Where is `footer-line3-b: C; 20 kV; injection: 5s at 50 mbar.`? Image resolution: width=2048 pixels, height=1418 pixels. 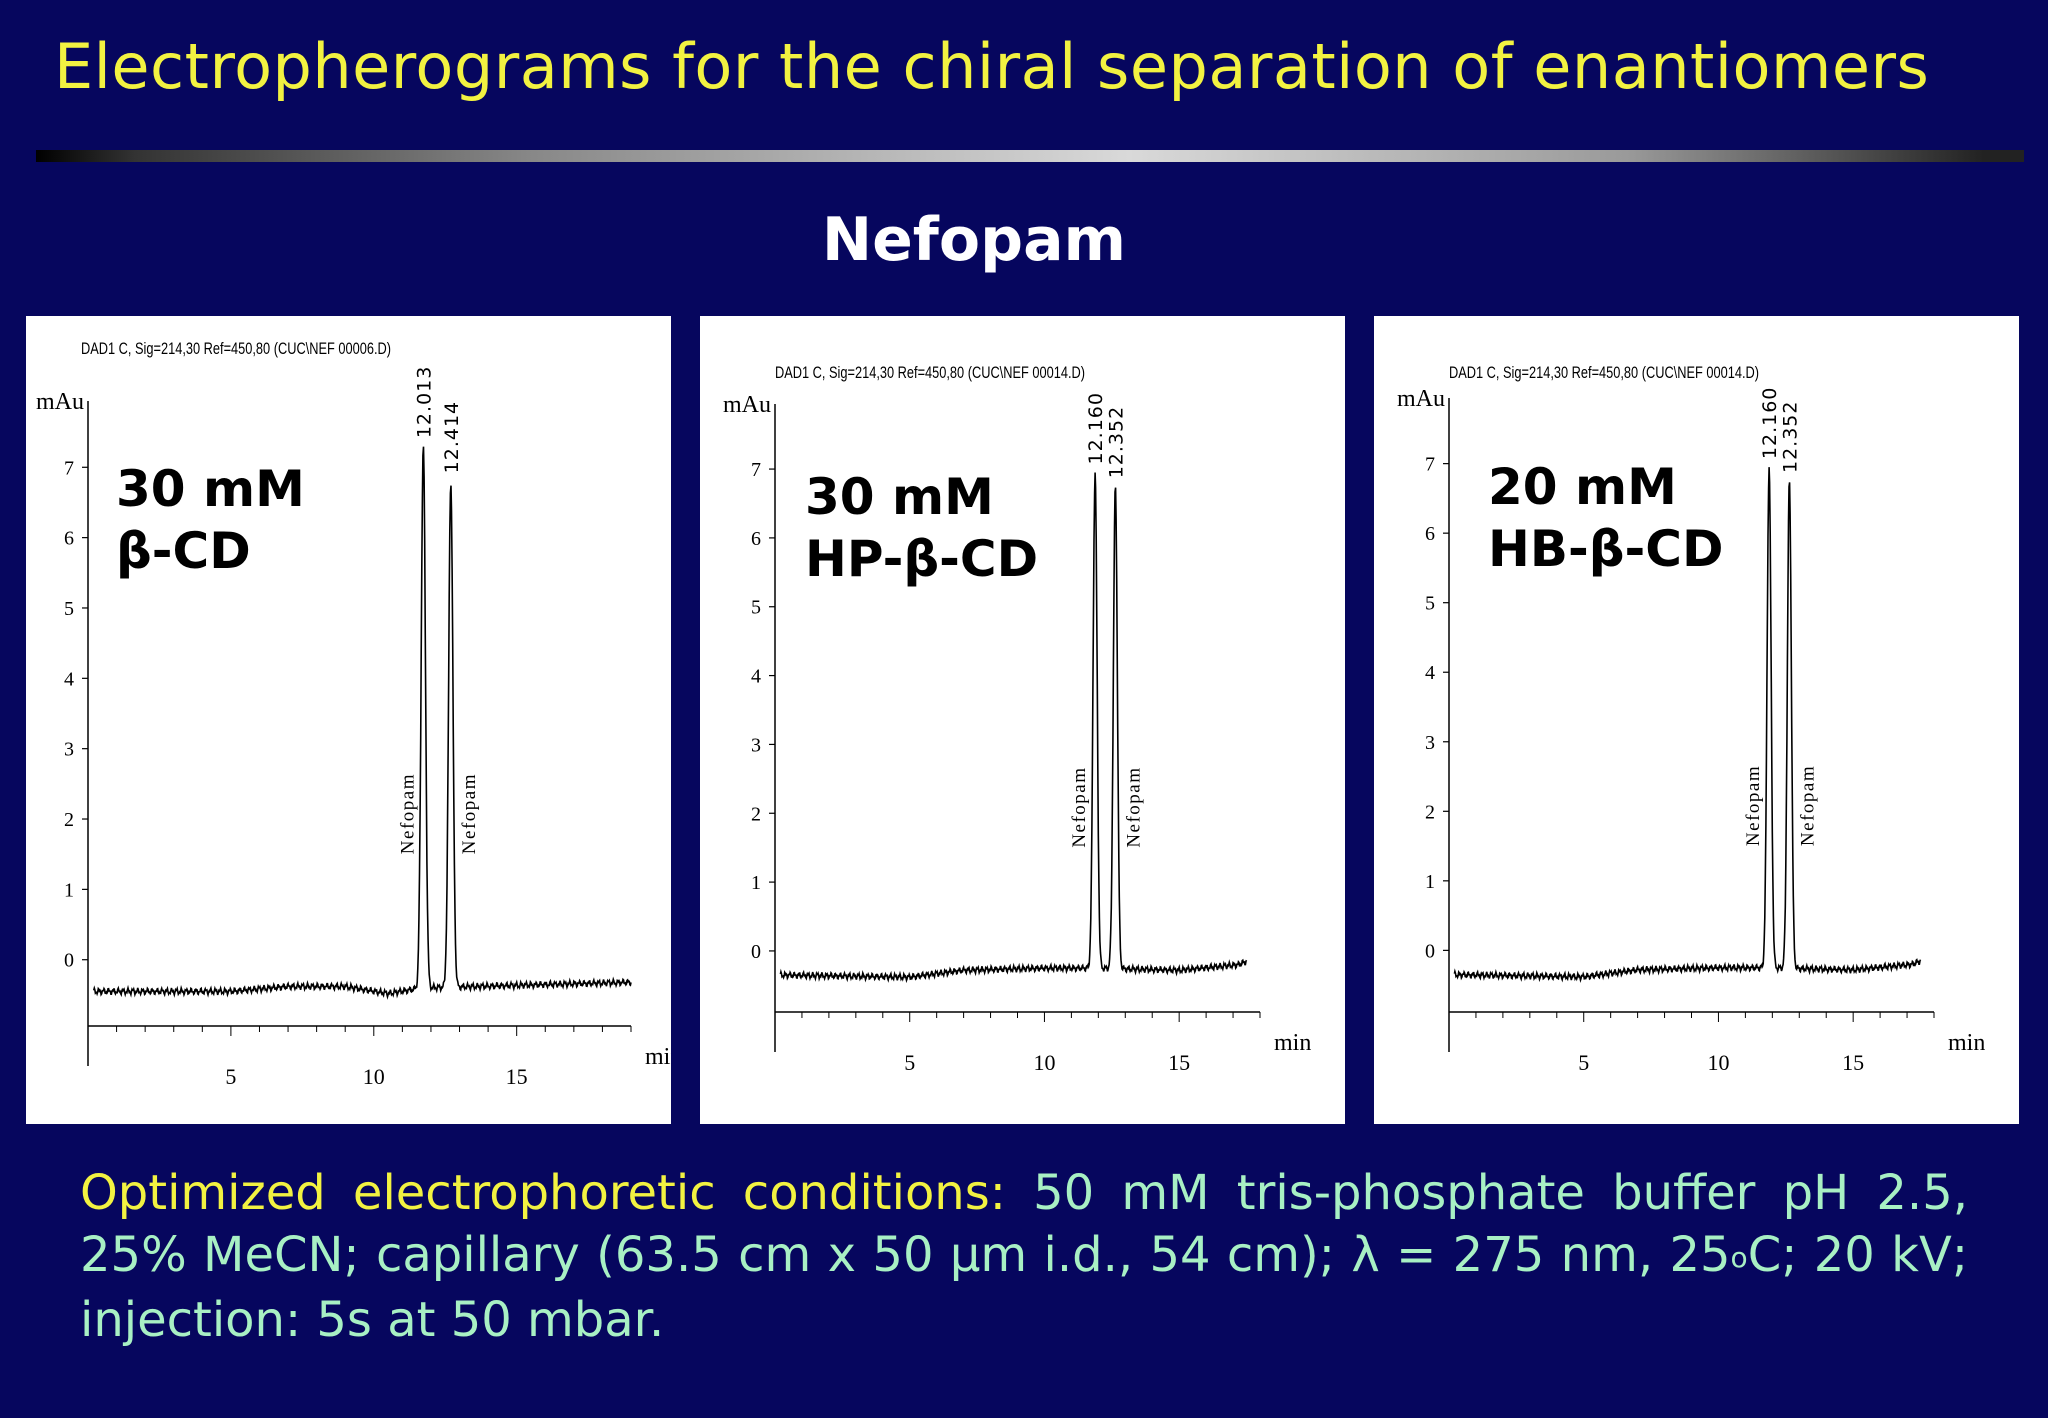 footer-line3-b: C; 20 kV; injection: 5s at 50 mbar. is located at coordinates (1024, 1287).